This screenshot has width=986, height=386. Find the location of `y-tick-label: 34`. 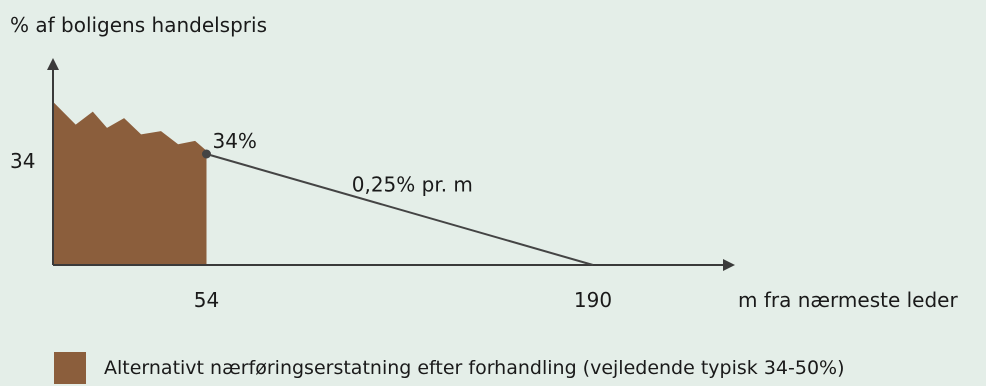

y-tick-label: 34 is located at coordinates (22, 161).